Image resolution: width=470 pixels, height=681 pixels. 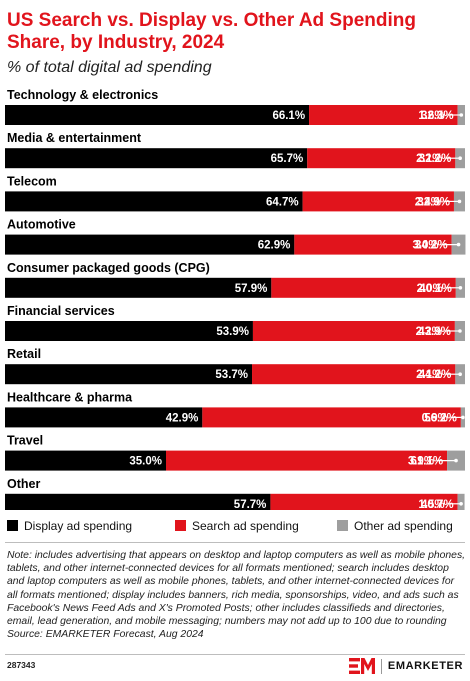 What do you see at coordinates (232, 332) in the screenshot?
I see `data-label-display: 53.9%` at bounding box center [232, 332].